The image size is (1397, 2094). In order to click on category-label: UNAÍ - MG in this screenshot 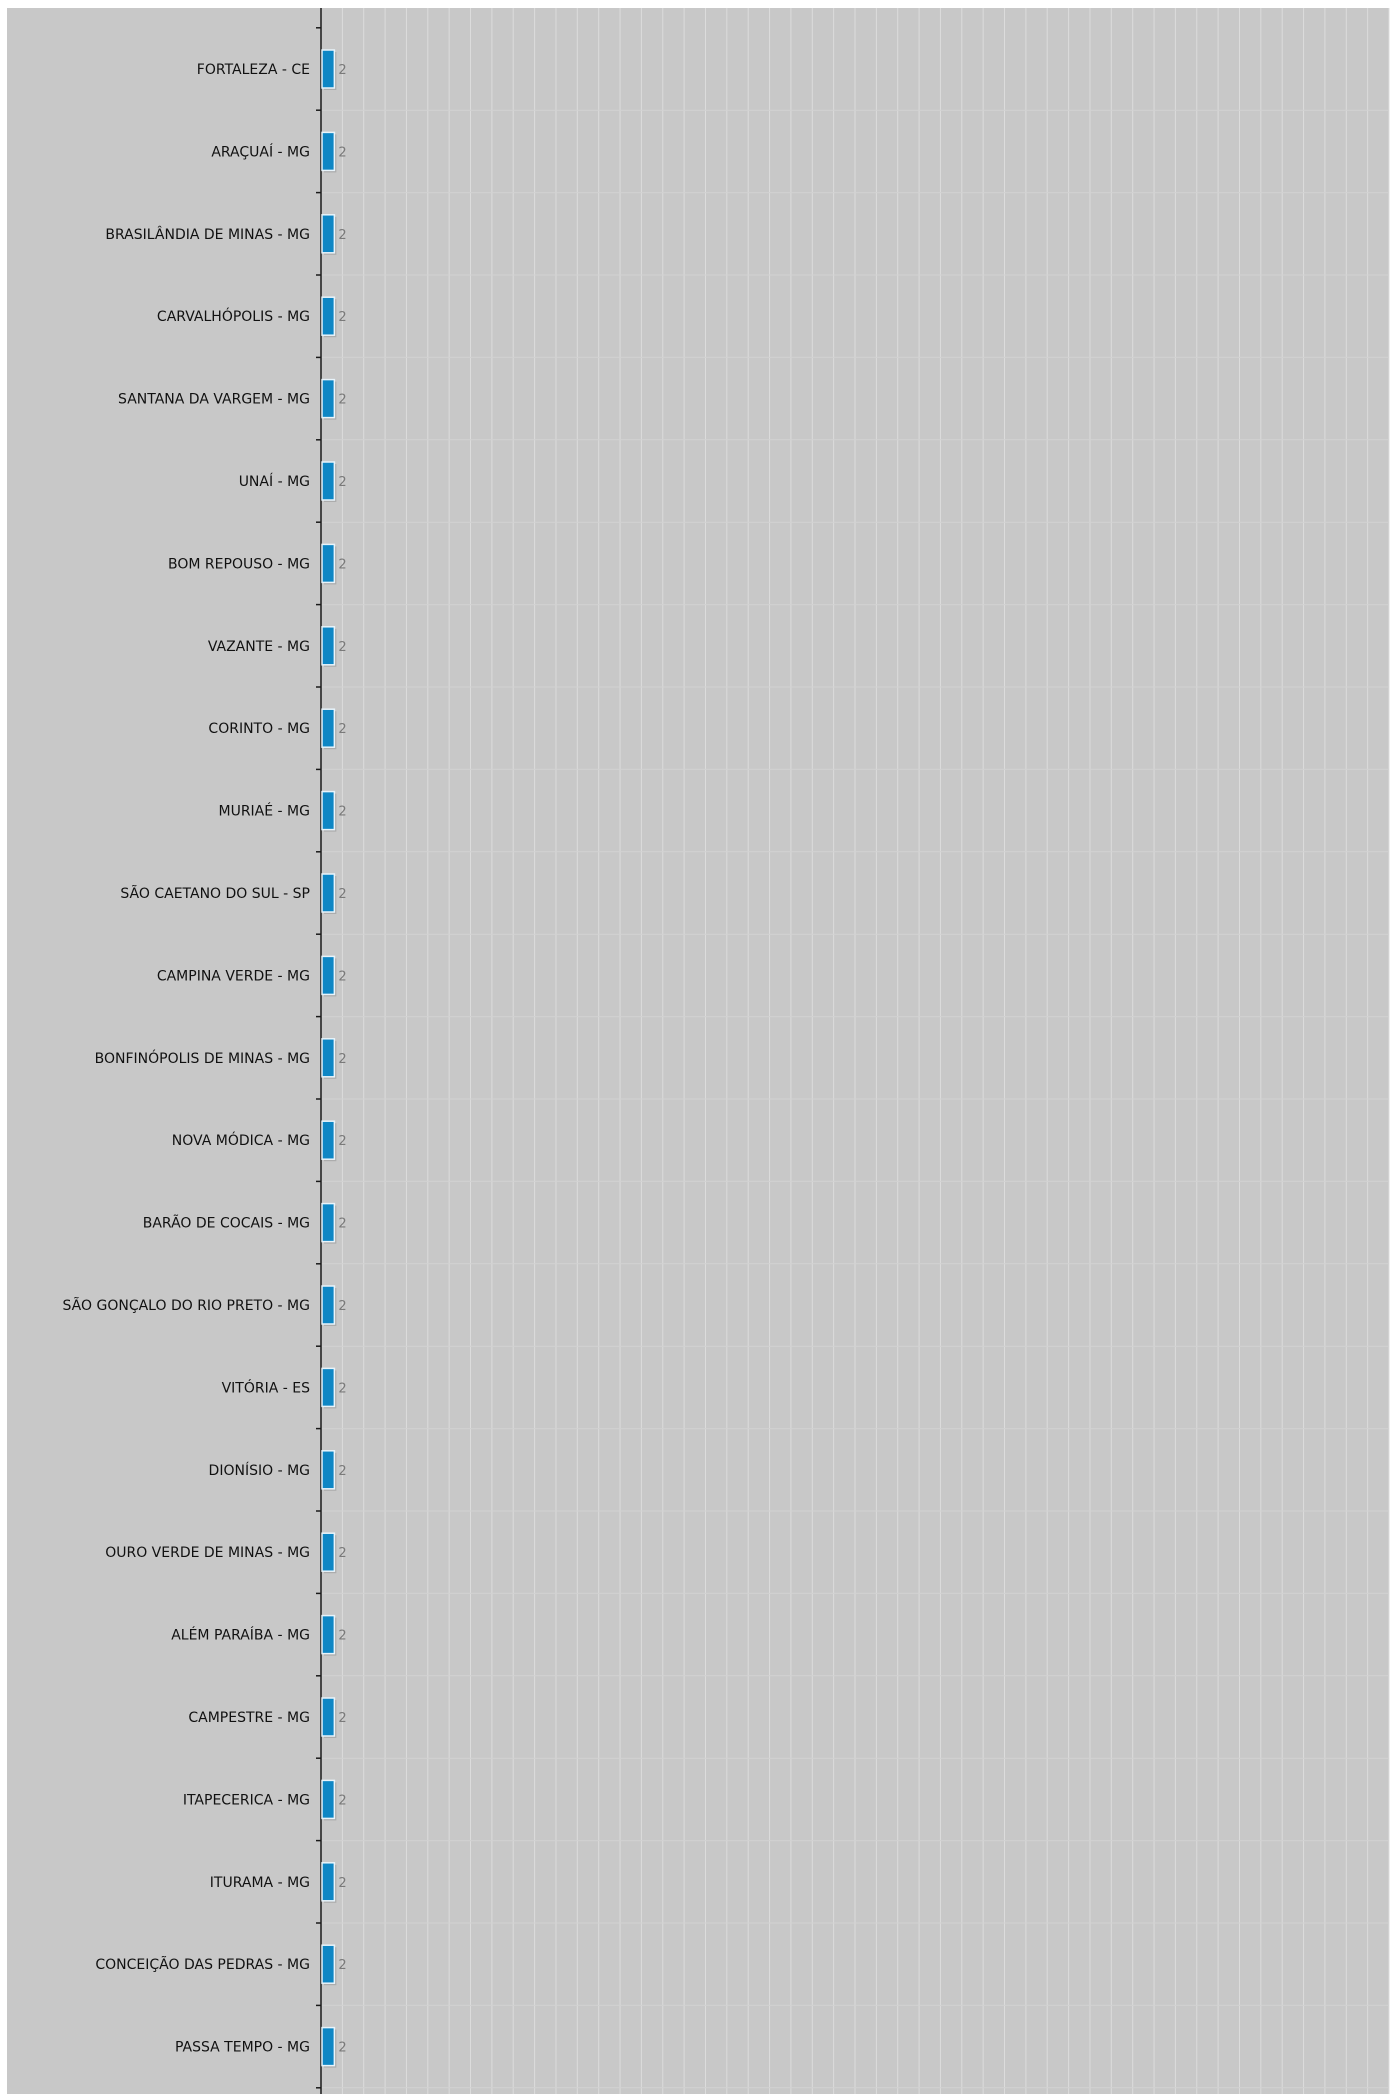, I will do `click(274, 481)`.